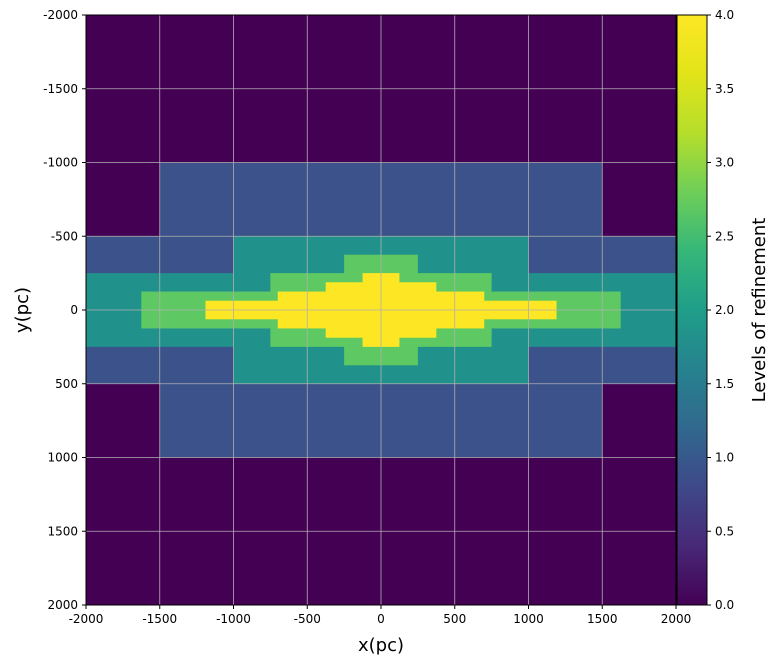 The height and width of the screenshot is (665, 773). I want to click on colorbar-tick-label: 3.0, so click(724, 163).